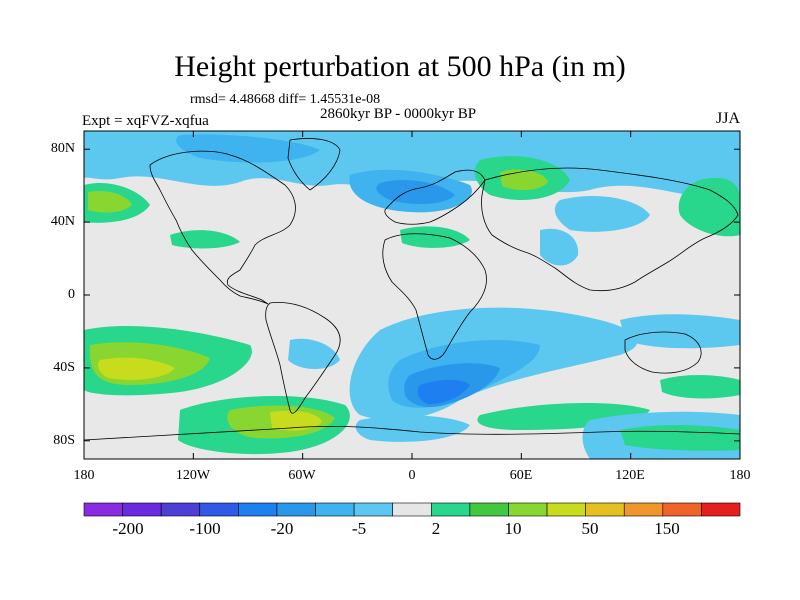  What do you see at coordinates (314, 353) in the screenshot?
I see `south-america-negative` at bounding box center [314, 353].